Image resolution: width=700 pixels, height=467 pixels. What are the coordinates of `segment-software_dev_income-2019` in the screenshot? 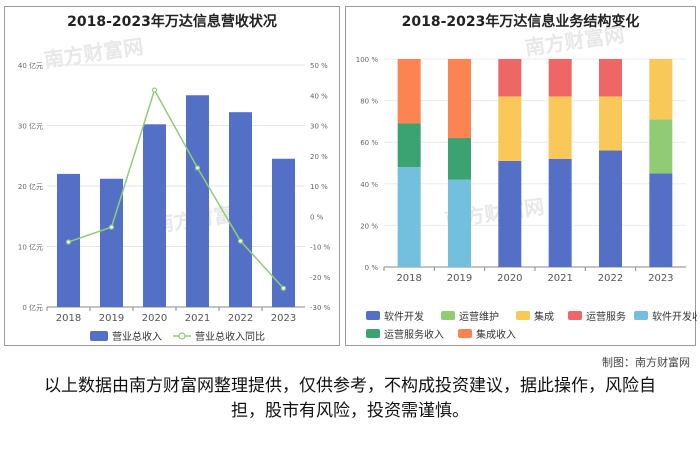 It's located at (459, 223).